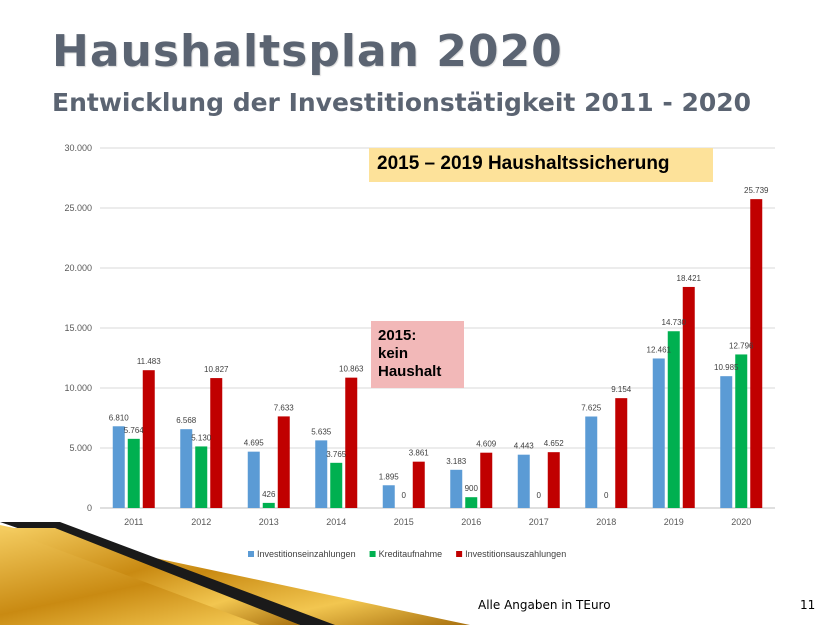 This screenshot has width=834, height=625. I want to click on bar-investitionseinzahlungen-2018, so click(591, 462).